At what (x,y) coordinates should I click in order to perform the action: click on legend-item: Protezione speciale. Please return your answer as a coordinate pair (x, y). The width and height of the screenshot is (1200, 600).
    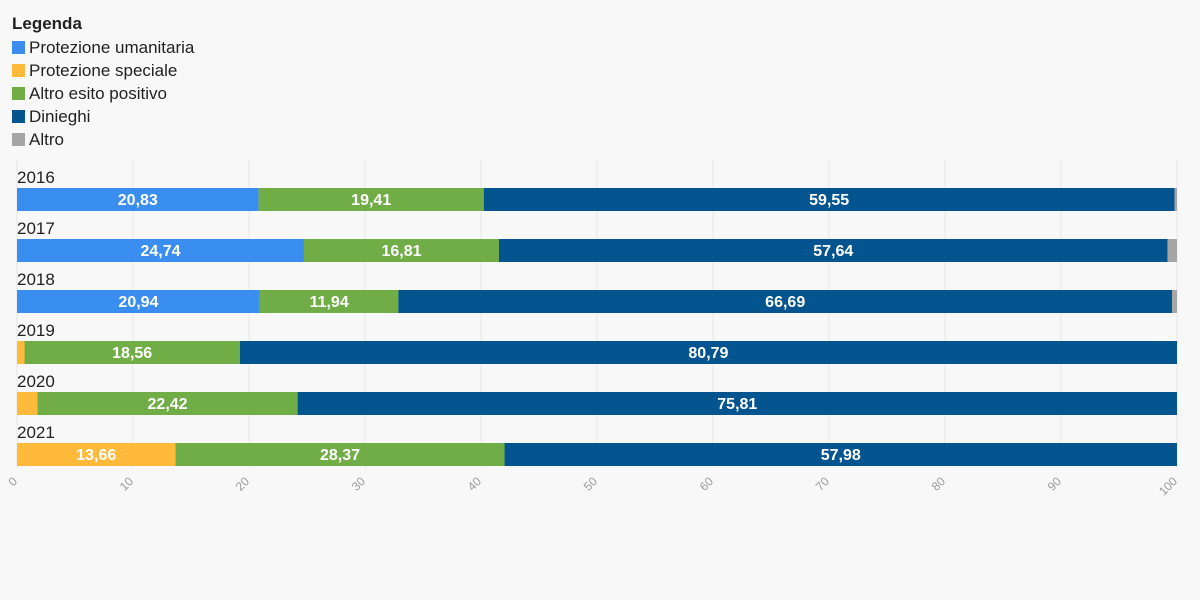
    Looking at the image, I should click on (94, 70).